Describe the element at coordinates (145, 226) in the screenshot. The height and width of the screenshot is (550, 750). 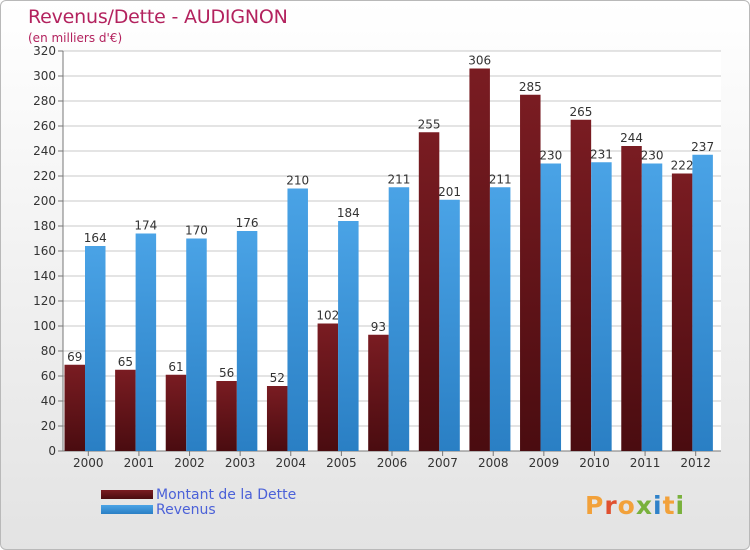
I see `data-label-revenue: 174` at that location.